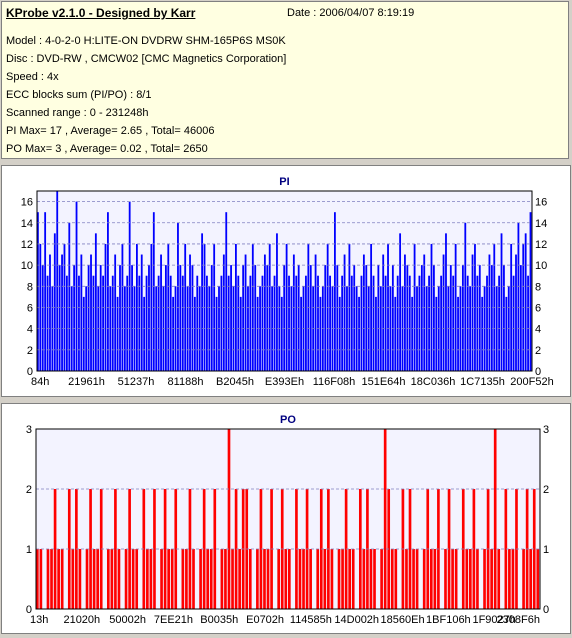 The image size is (572, 638). What do you see at coordinates (30, 330) in the screenshot?
I see `pi-y-tick-left: 4` at bounding box center [30, 330].